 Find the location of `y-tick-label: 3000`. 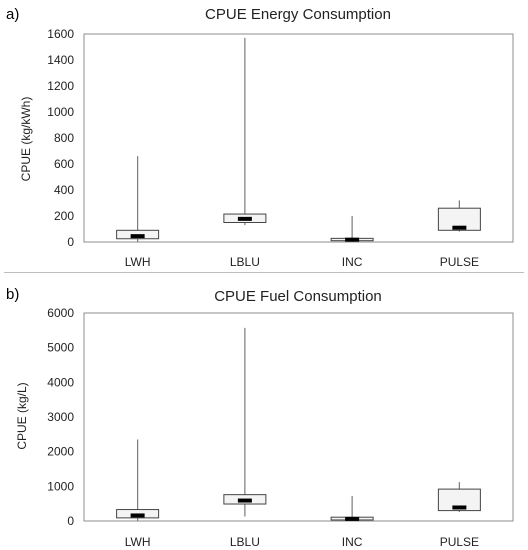

y-tick-label: 3000 is located at coordinates (60, 417).